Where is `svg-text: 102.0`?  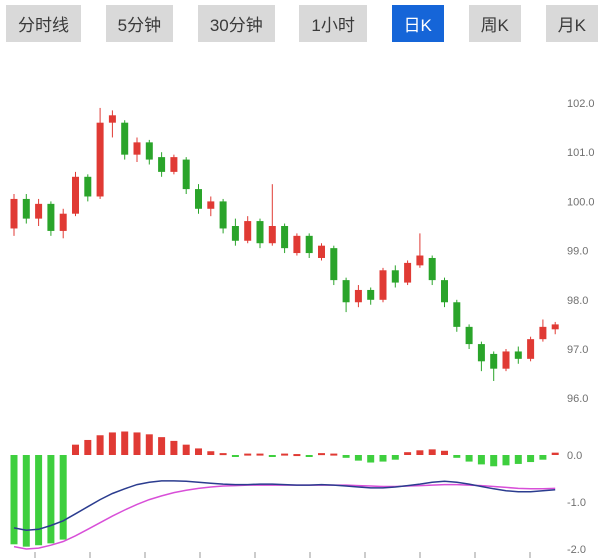 svg-text: 102.0 is located at coordinates (581, 104).